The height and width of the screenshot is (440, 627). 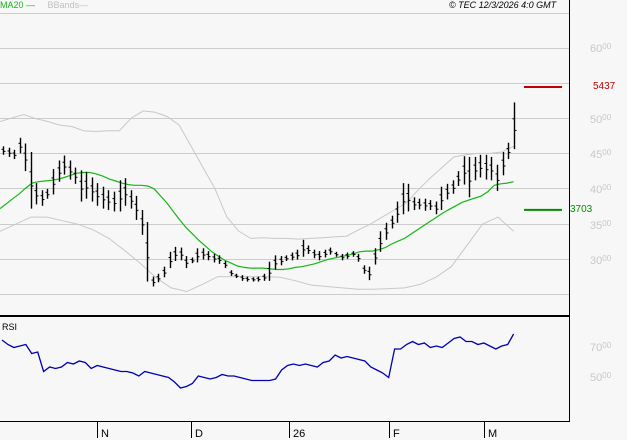 I want to click on legend-bbands: BBands—, so click(x=68, y=5).